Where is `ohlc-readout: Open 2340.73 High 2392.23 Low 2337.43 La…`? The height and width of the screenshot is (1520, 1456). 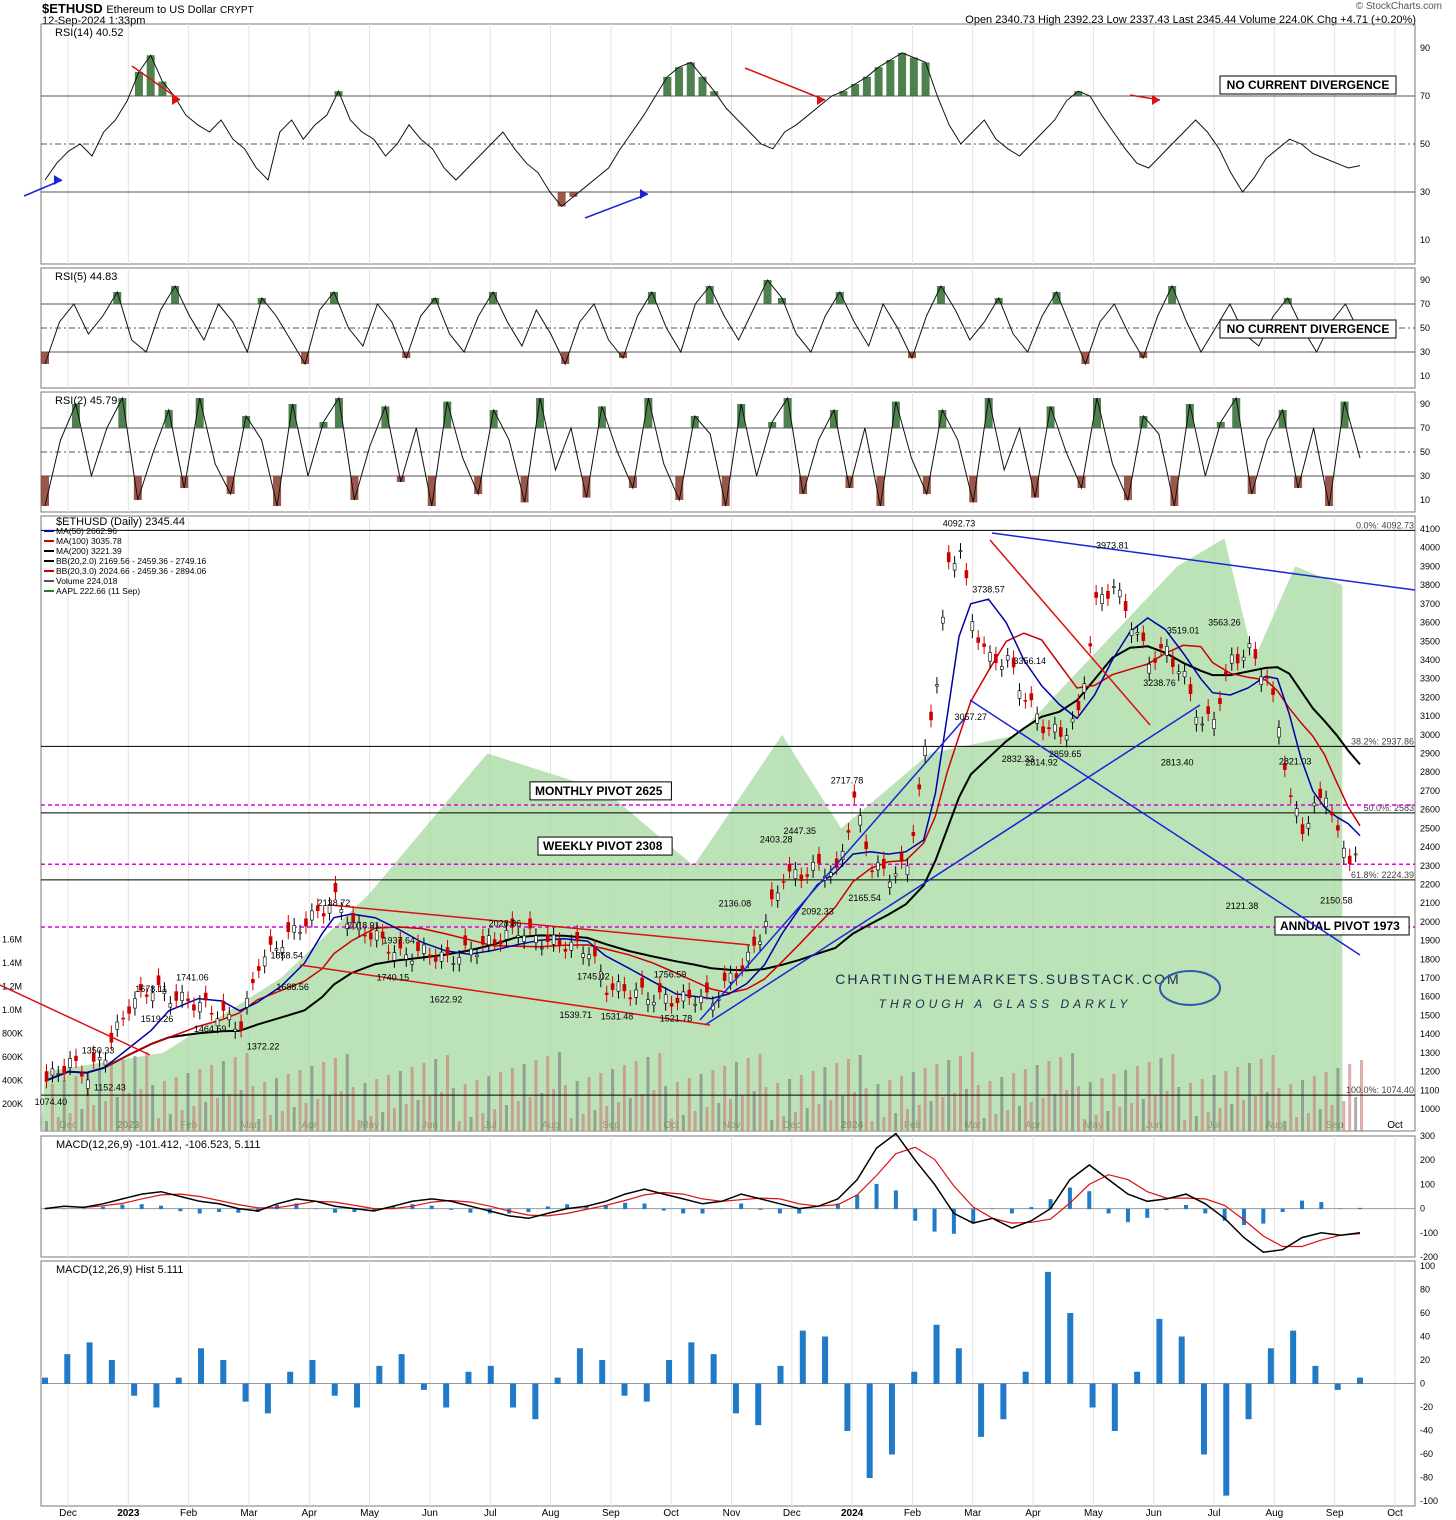
ohlc-readout: Open 2340.73 High 2392.23 Low 2337.43 La… is located at coordinates (1190, 20).